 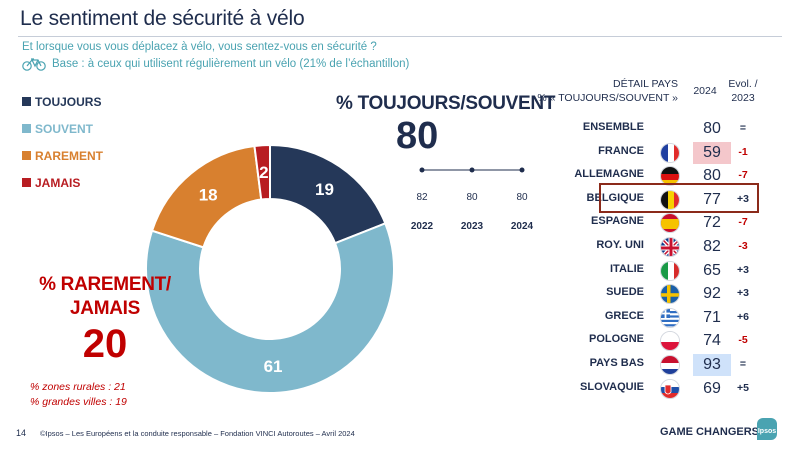 What do you see at coordinates (613, 127) in the screenshot?
I see `country-name: ENSEMBLE` at bounding box center [613, 127].